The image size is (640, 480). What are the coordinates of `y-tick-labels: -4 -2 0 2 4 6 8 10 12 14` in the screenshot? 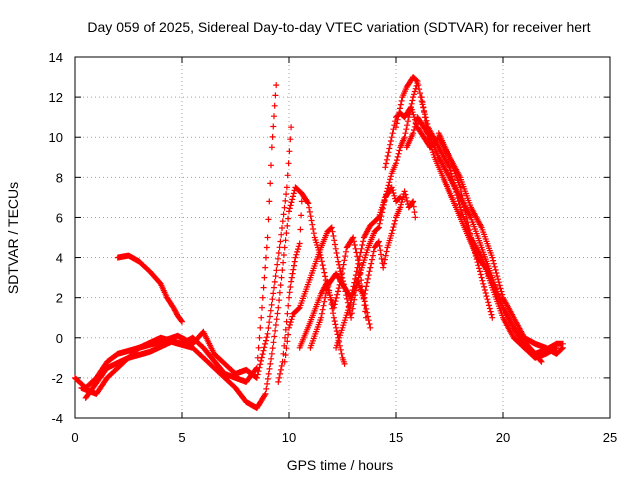 It's located at (56, 238).